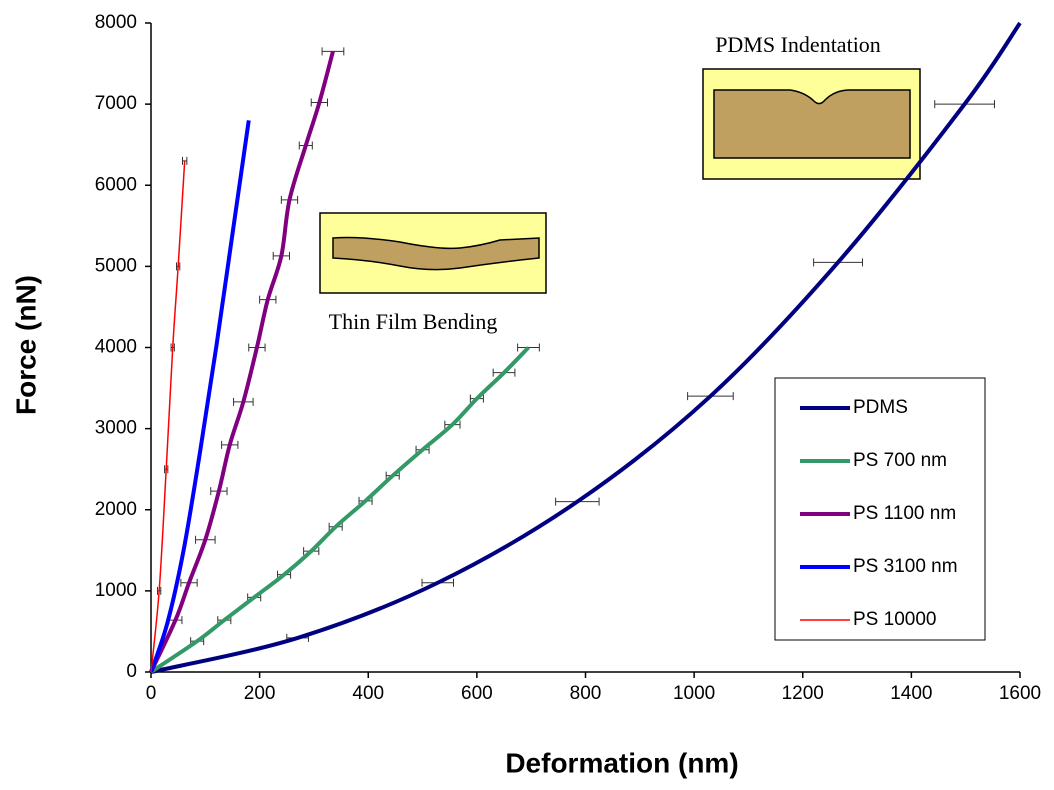 This screenshot has width=1054, height=790. Describe the element at coordinates (894, 619) in the screenshot. I see `legend-label: PS 10000` at that location.